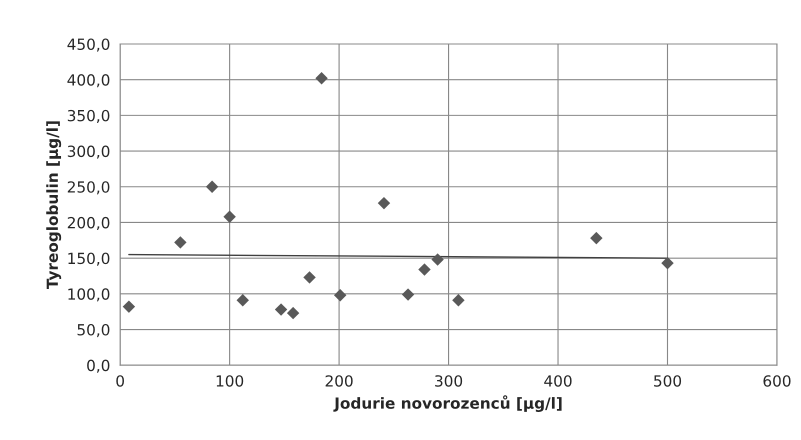 This screenshot has height=440, width=801. Describe the element at coordinates (89, 295) in the screenshot. I see `y-tick-label: 100,0` at that location.